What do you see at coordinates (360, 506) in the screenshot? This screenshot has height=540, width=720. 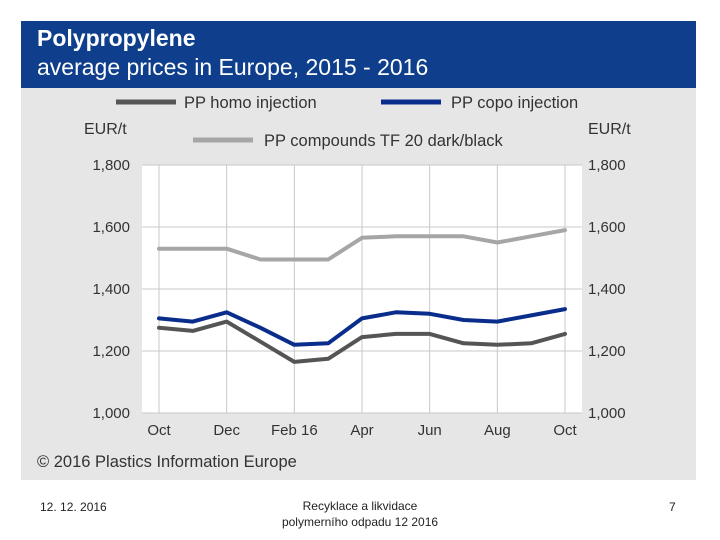 I see `footer-title-line-1: Recyklace a likvidace` at bounding box center [360, 506].